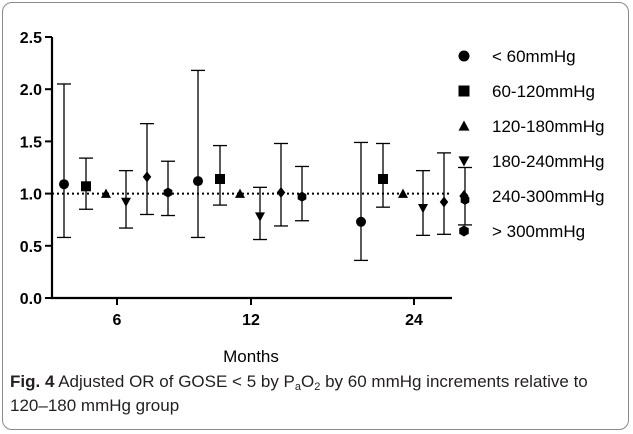 The width and height of the screenshot is (633, 434). What do you see at coordinates (117, 320) in the screenshot?
I see `x-tick-label: 6` at bounding box center [117, 320].